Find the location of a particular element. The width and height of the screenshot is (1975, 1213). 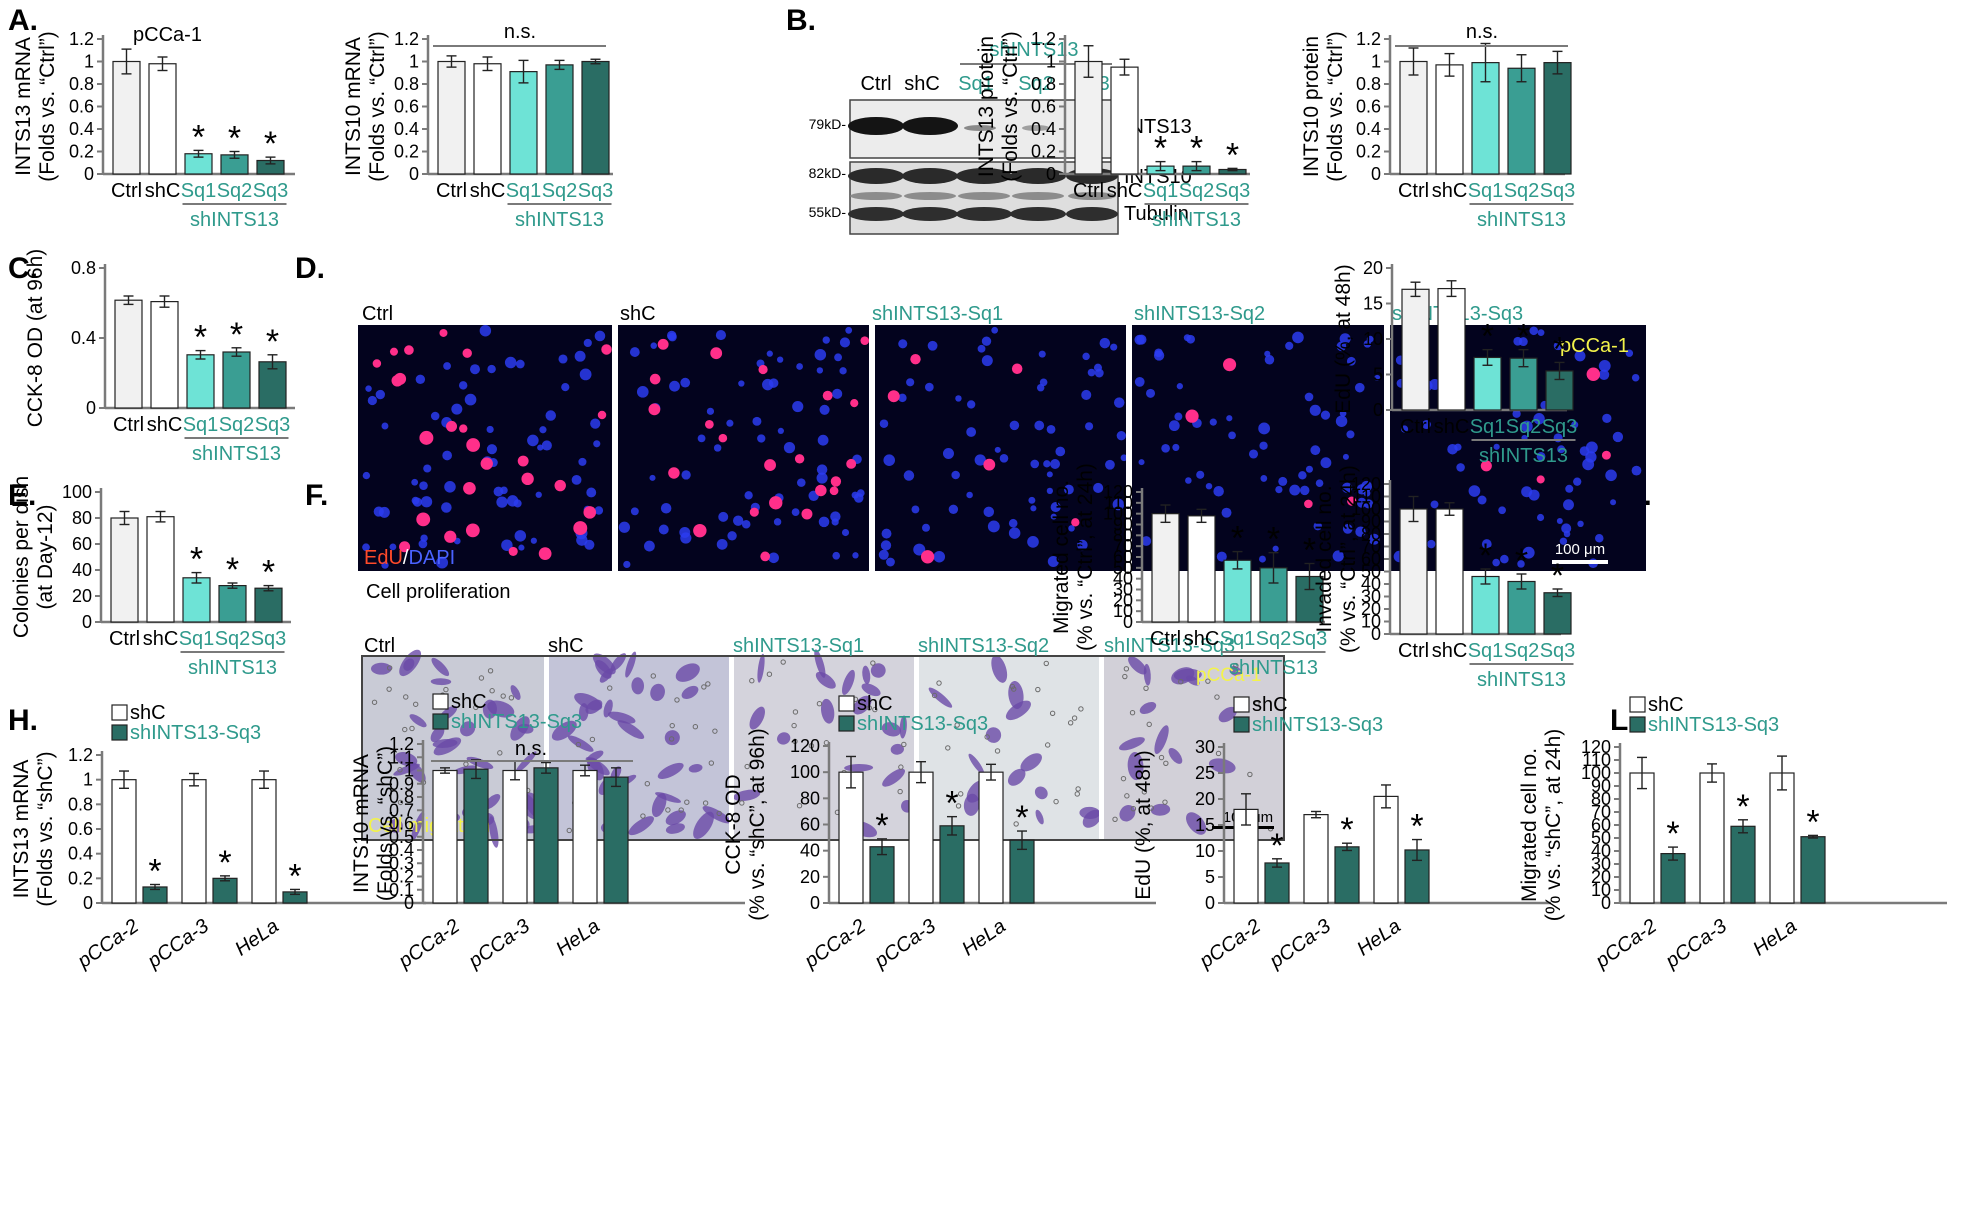

y-tick-label: 50 is located at coordinates (1601, 838).